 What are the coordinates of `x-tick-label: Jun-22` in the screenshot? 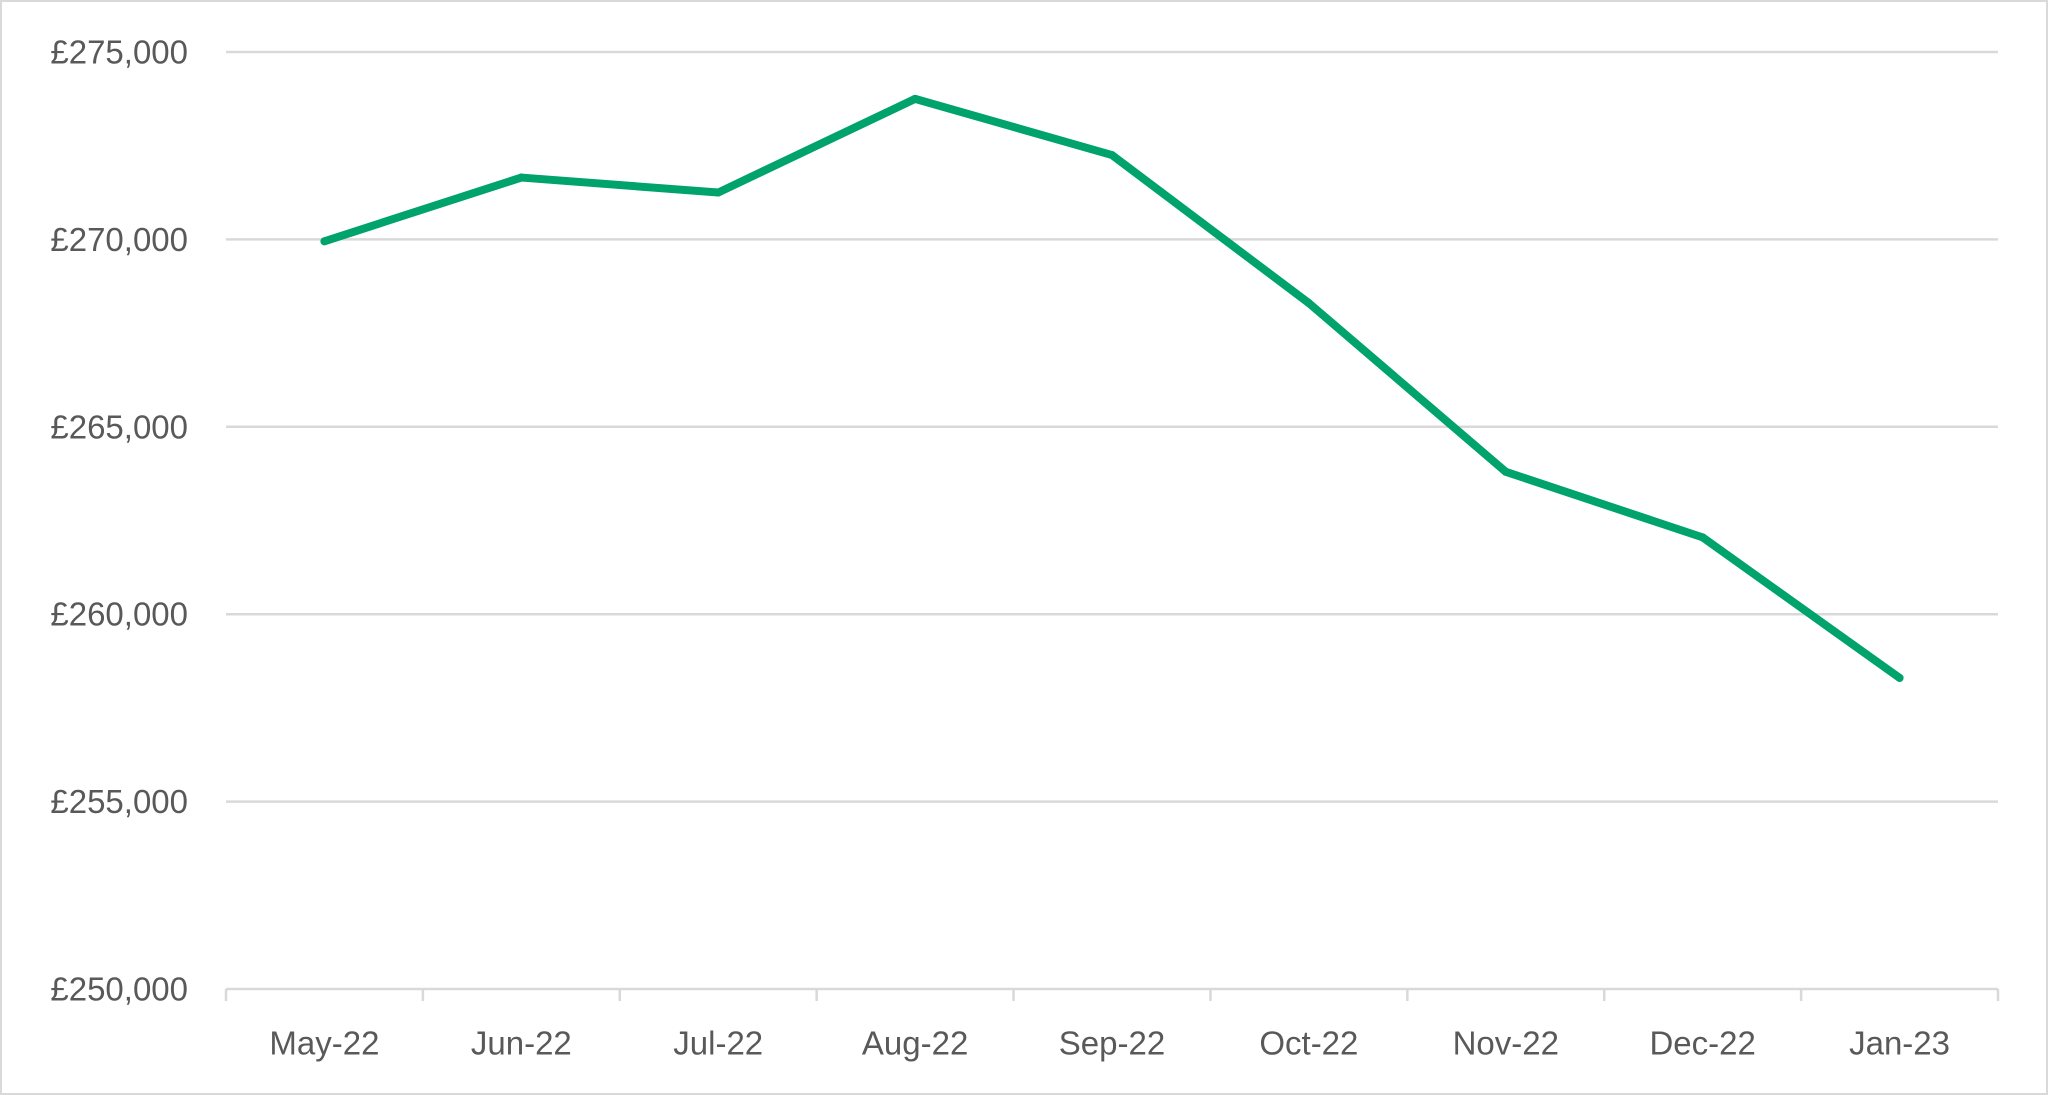 It's located at (521, 1043).